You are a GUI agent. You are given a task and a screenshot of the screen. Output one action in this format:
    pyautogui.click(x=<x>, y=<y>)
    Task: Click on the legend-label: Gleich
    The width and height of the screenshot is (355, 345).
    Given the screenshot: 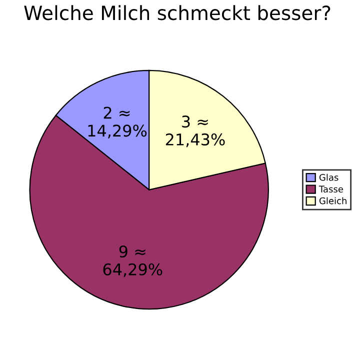 What is the action you would take?
    pyautogui.click(x=332, y=200)
    